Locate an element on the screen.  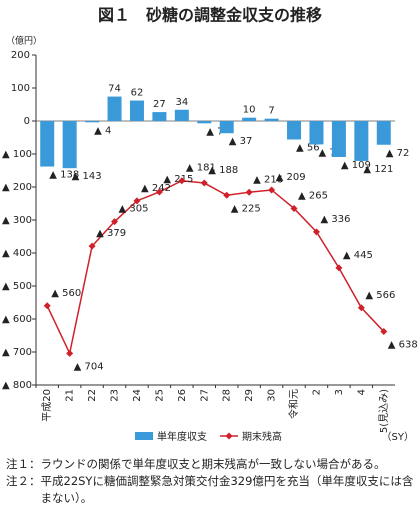
x-tick-label: 4 is located at coordinates (361, 392).